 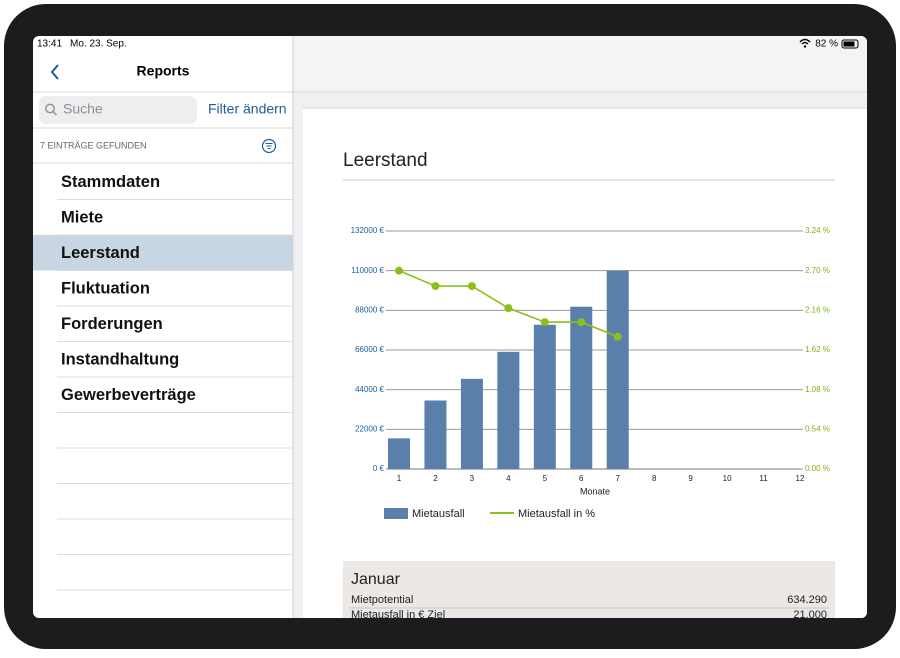 I want to click on x-tick-label: 5, so click(x=545, y=478).